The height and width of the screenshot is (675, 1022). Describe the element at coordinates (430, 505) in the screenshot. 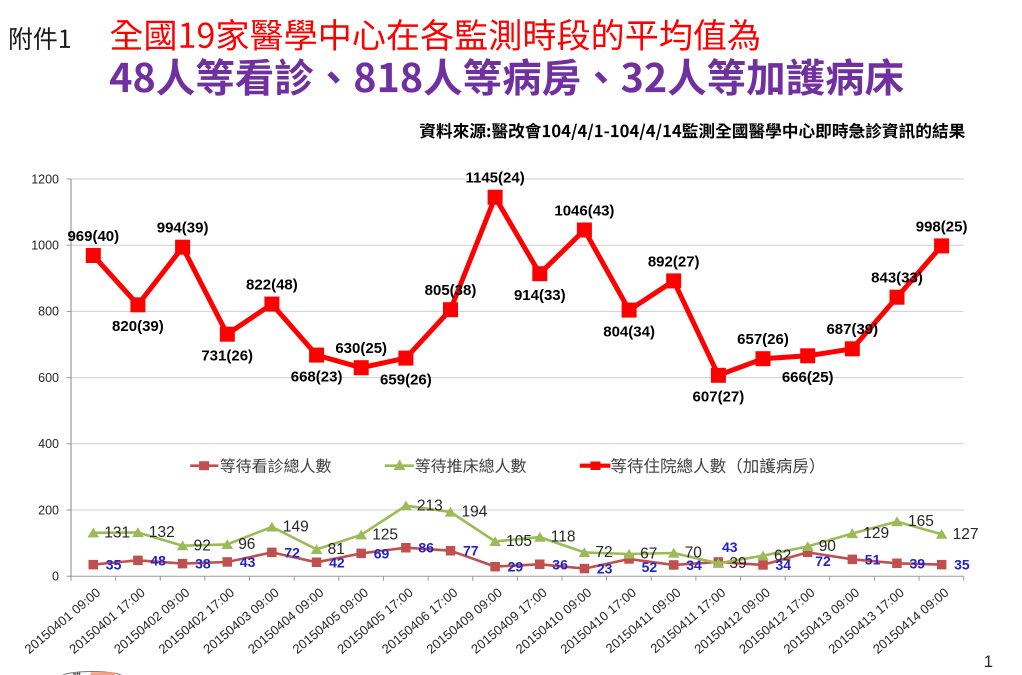

I see `svg-text: 213` at that location.